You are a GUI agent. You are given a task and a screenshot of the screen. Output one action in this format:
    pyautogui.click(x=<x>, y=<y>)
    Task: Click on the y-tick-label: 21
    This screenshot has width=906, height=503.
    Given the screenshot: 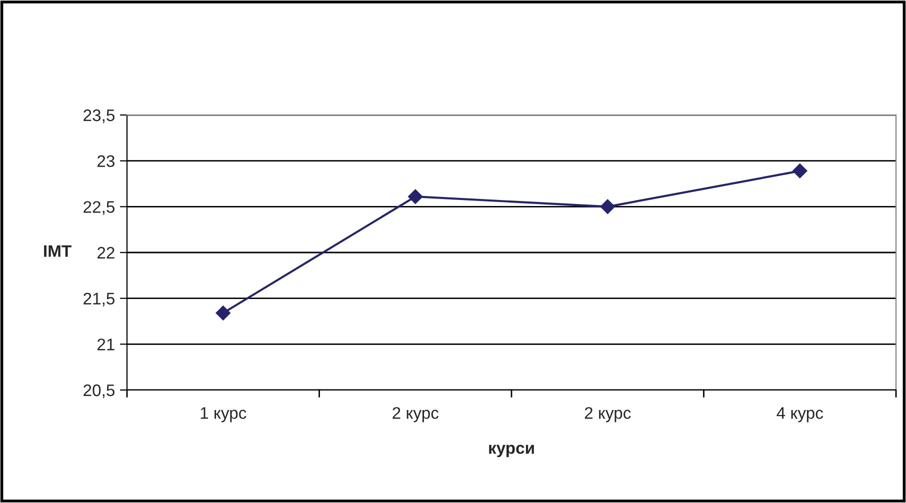 What is the action you would take?
    pyautogui.click(x=105, y=344)
    